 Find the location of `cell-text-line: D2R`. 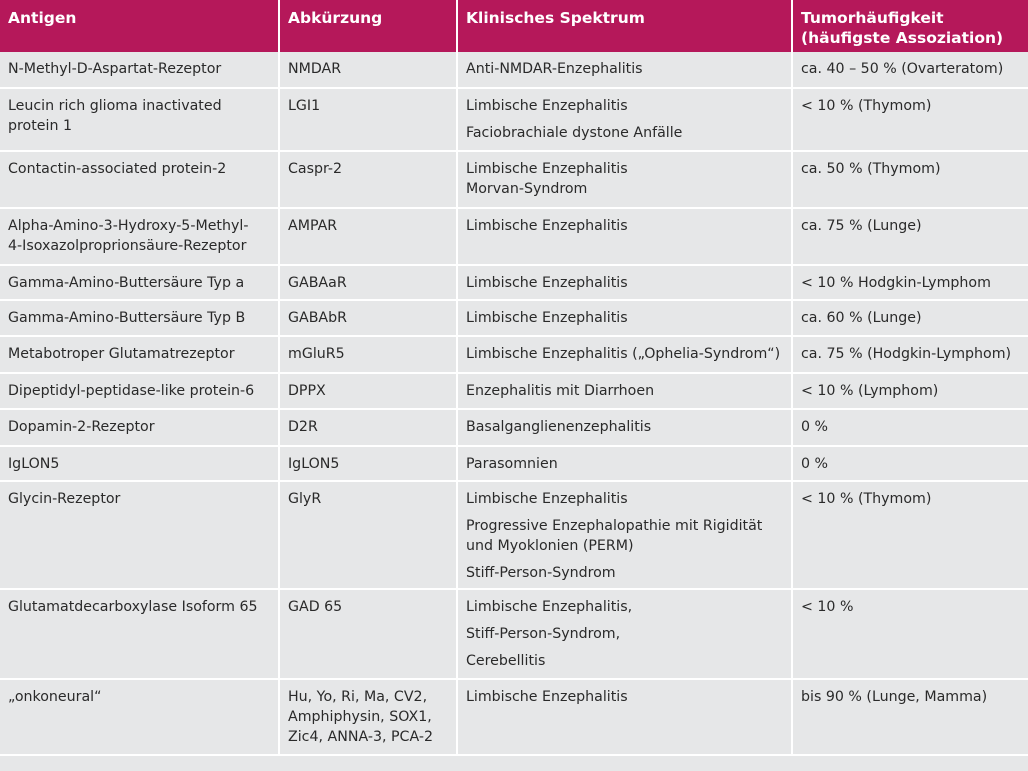

cell-text-line: D2R is located at coordinates (303, 427).